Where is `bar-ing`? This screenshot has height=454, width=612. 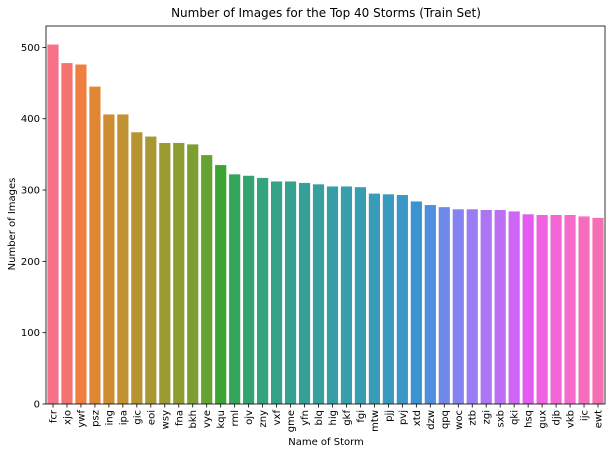 bar-ing is located at coordinates (109, 259).